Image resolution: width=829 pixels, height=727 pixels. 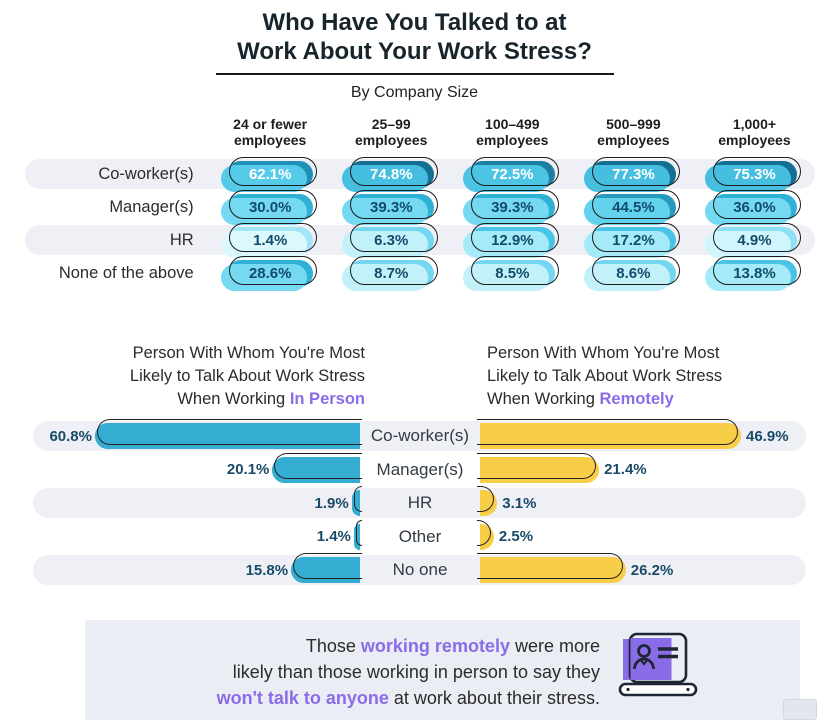 I want to click on matrix-pill: 28.6%, so click(x=270, y=273).